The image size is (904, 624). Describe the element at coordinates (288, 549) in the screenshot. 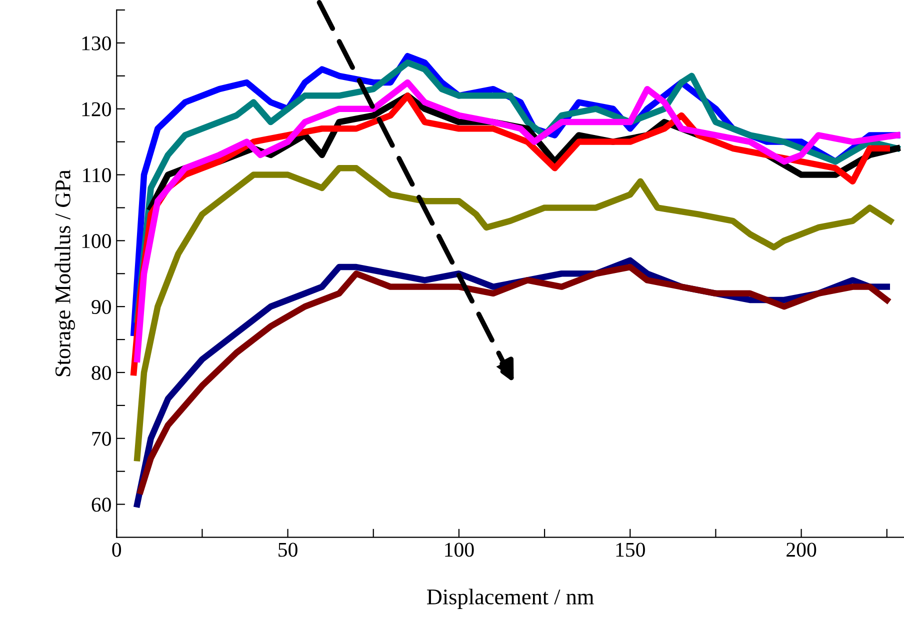

I see `x-tick-label: 50` at that location.